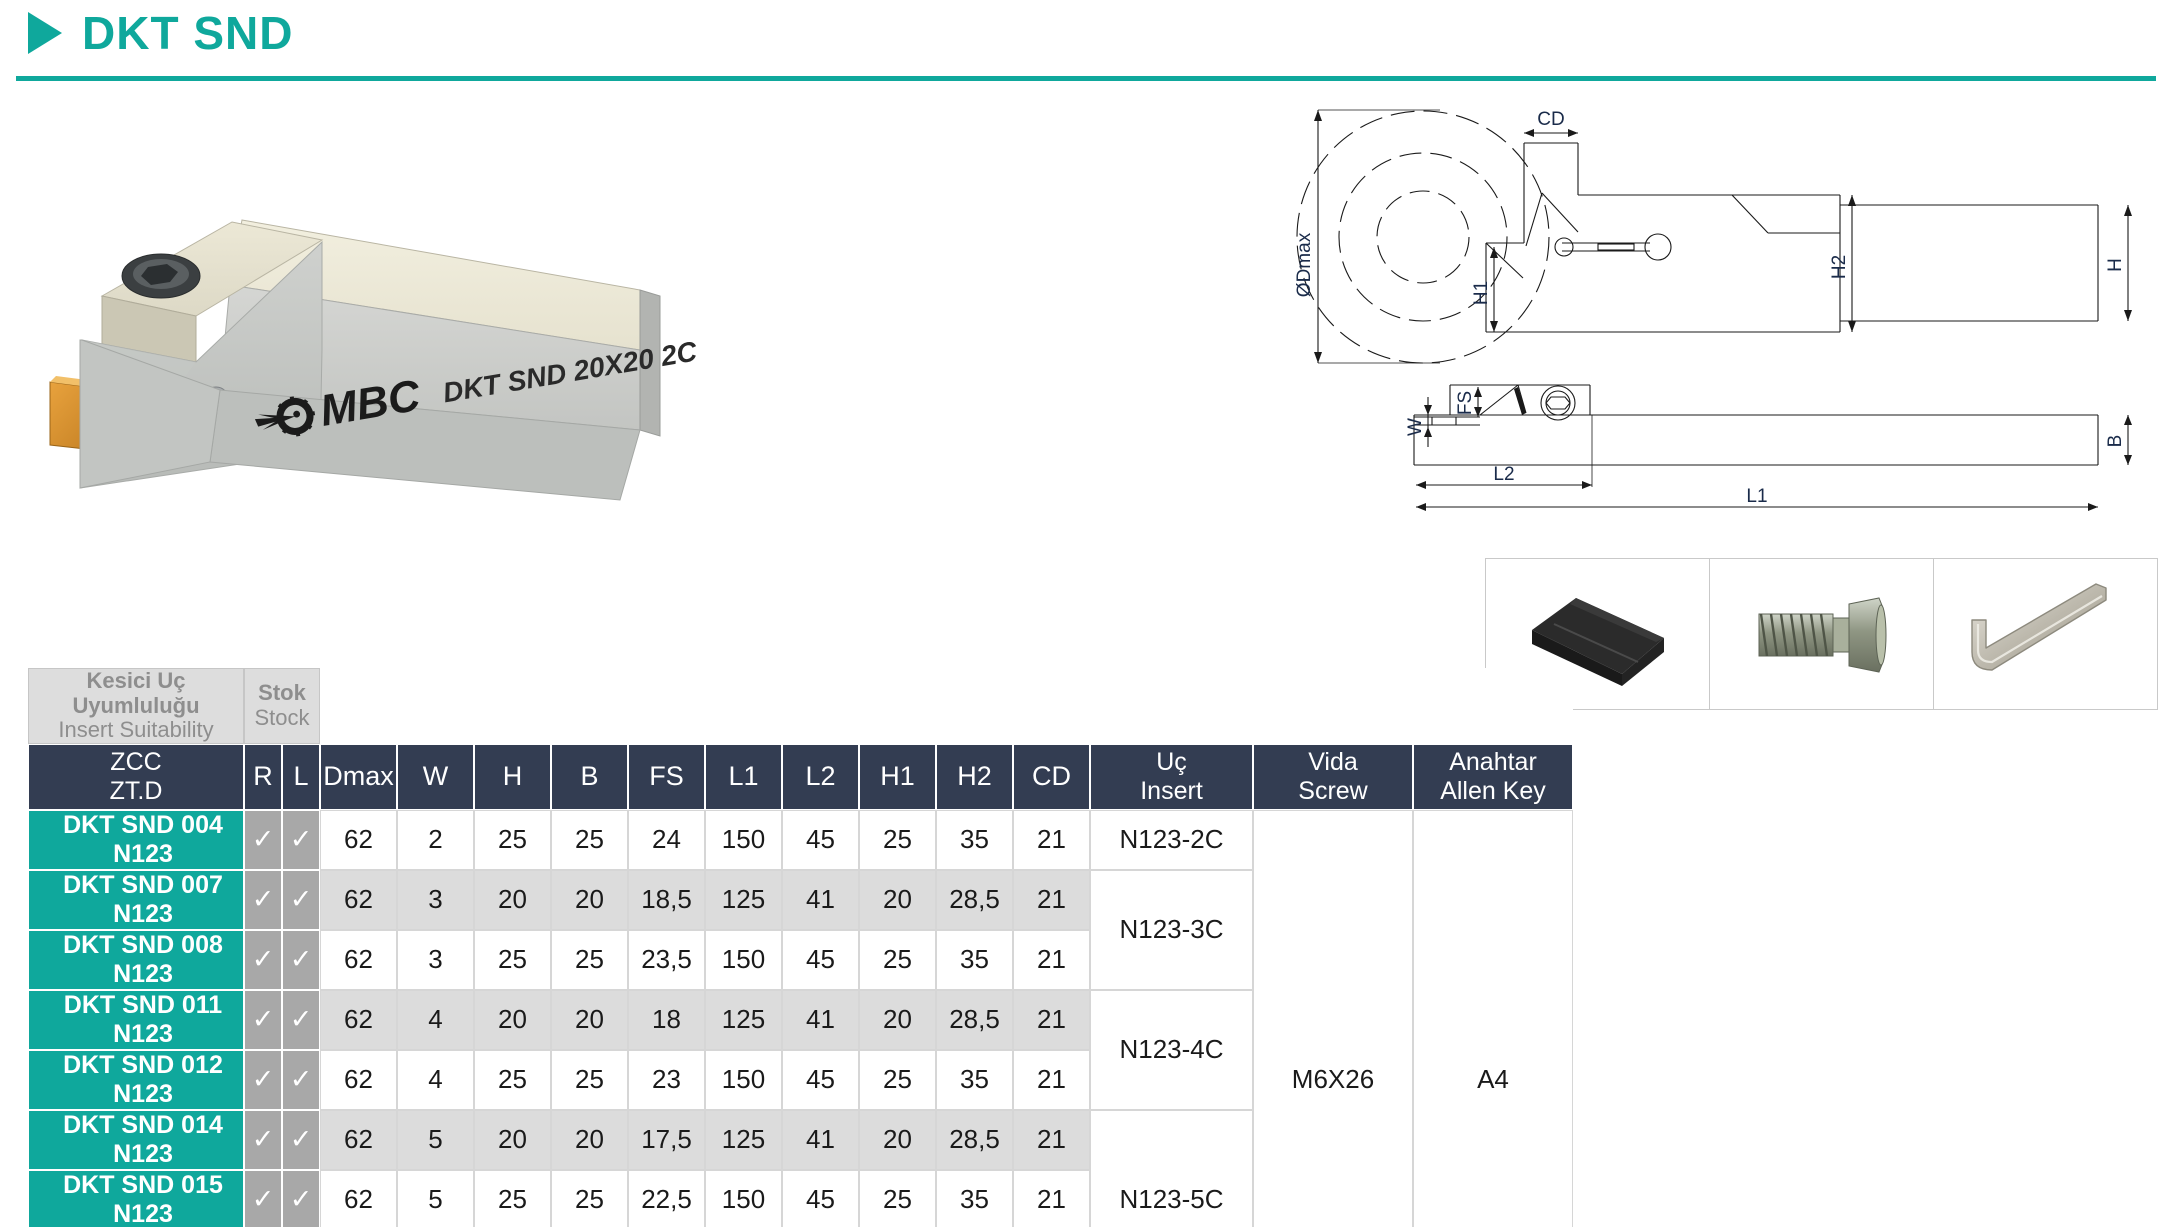 This screenshot has height=1227, width=2166. I want to click on header-code-line1: ZCC, so click(136, 762).